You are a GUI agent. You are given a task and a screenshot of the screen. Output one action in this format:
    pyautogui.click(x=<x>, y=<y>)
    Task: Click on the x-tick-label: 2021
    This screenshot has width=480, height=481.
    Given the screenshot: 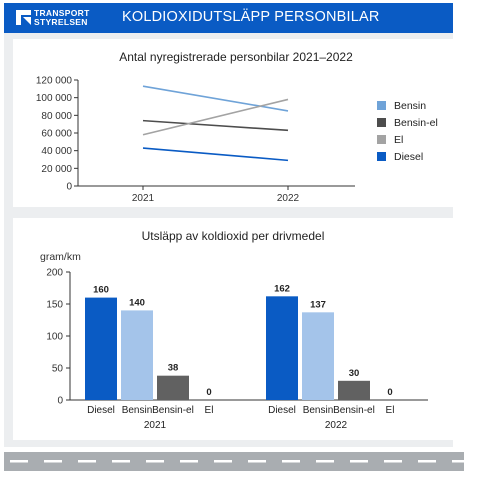 What is the action you would take?
    pyautogui.click(x=143, y=198)
    